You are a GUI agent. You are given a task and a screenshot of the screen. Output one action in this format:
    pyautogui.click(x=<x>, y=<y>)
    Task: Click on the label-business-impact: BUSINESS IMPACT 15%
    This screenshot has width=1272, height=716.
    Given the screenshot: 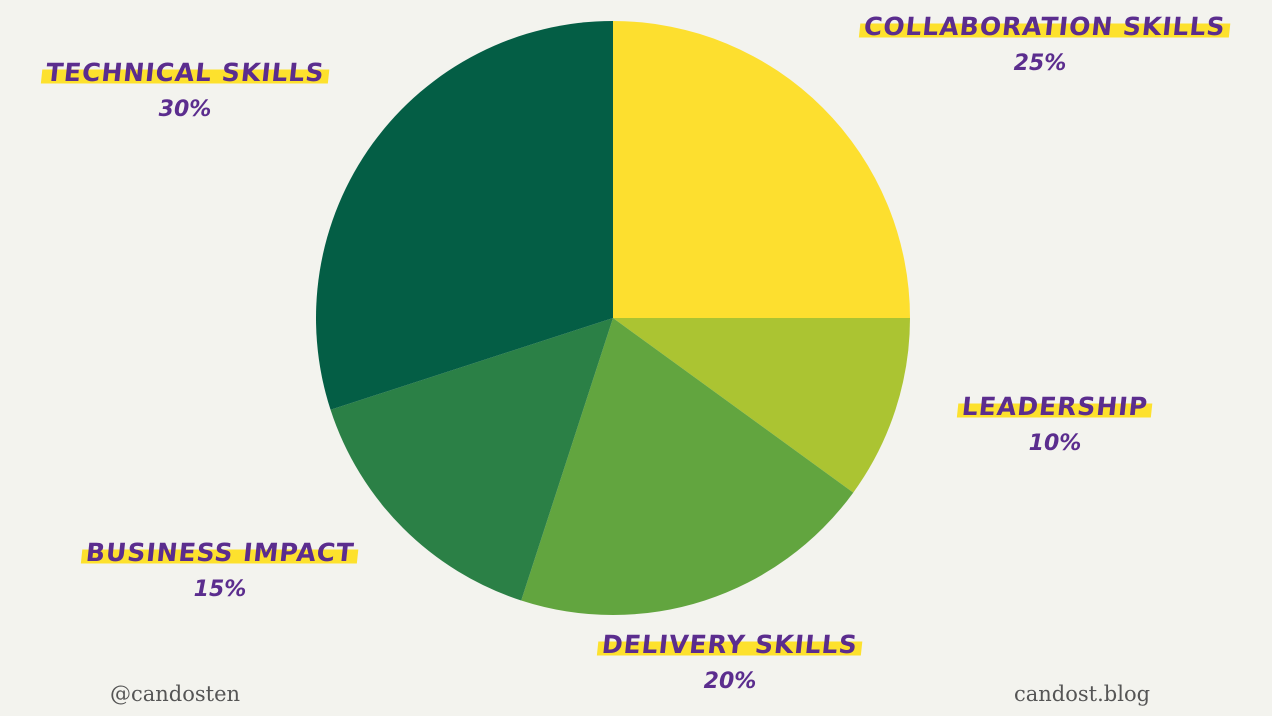 What is the action you would take?
    pyautogui.click(x=220, y=570)
    